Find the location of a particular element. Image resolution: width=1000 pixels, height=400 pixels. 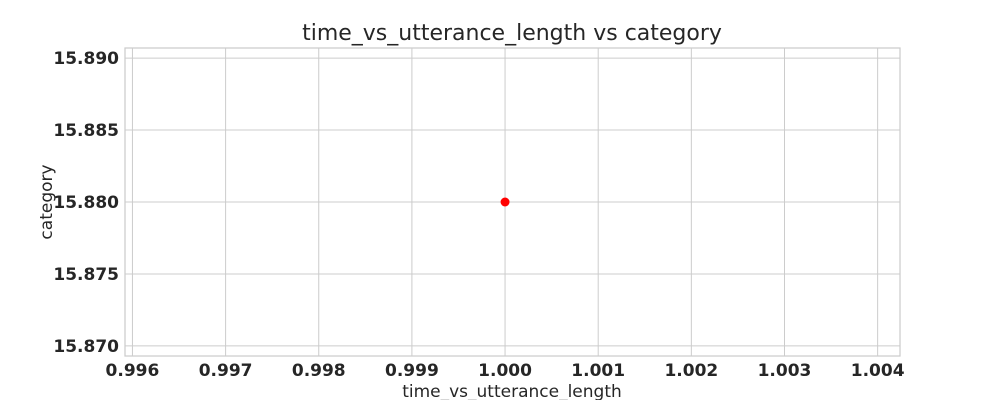

x-tick-label: 0.997 is located at coordinates (226, 371).